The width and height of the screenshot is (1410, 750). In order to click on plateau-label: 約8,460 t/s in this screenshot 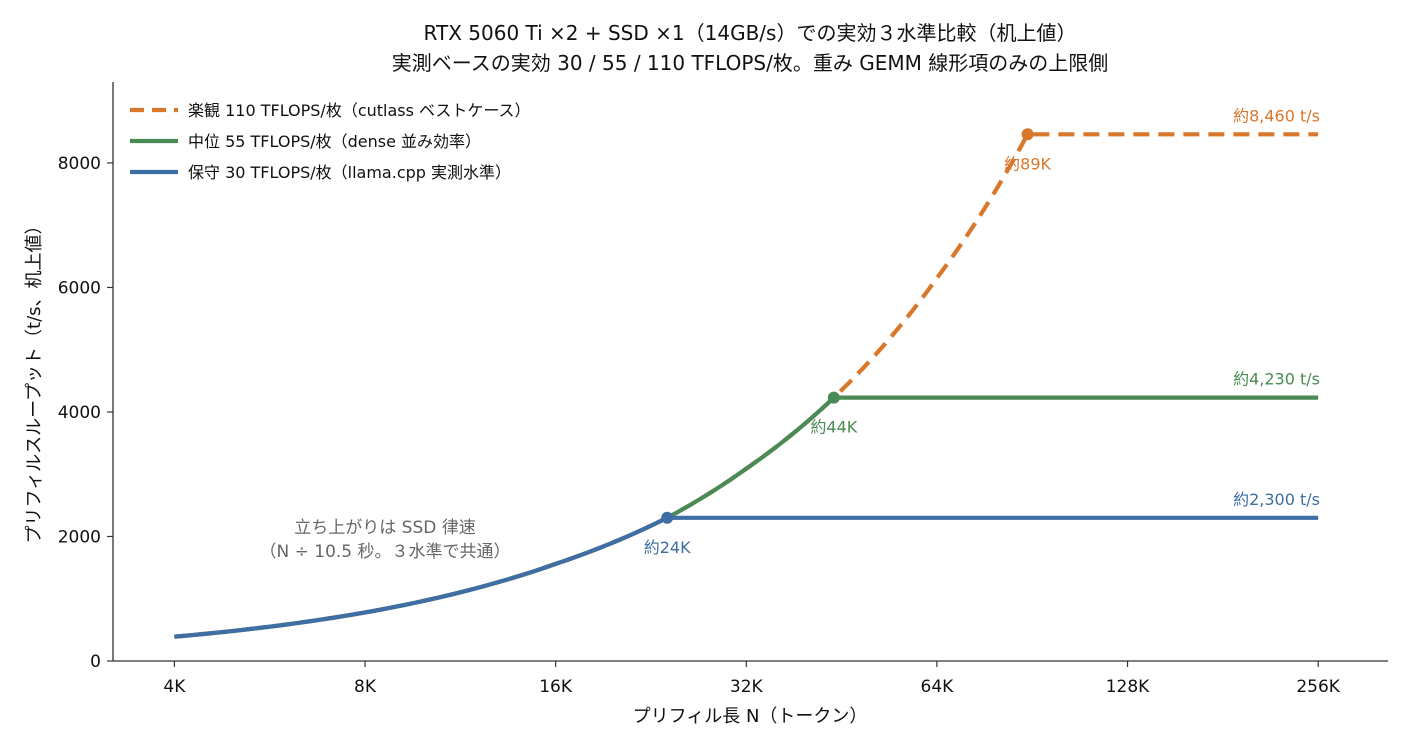, I will do `click(1276, 115)`.